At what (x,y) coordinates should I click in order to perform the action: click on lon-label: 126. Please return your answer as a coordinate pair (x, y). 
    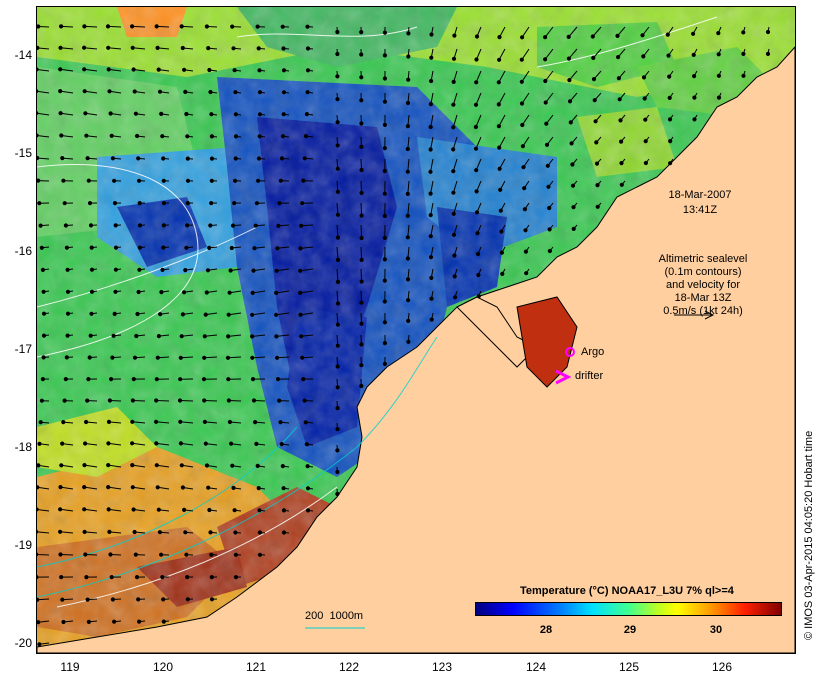
    Looking at the image, I should click on (722, 667).